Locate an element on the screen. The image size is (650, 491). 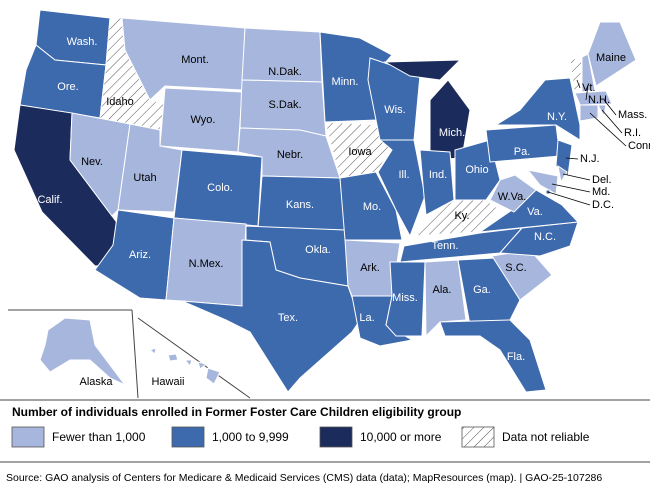
state-label: Maine is located at coordinates (611, 58).